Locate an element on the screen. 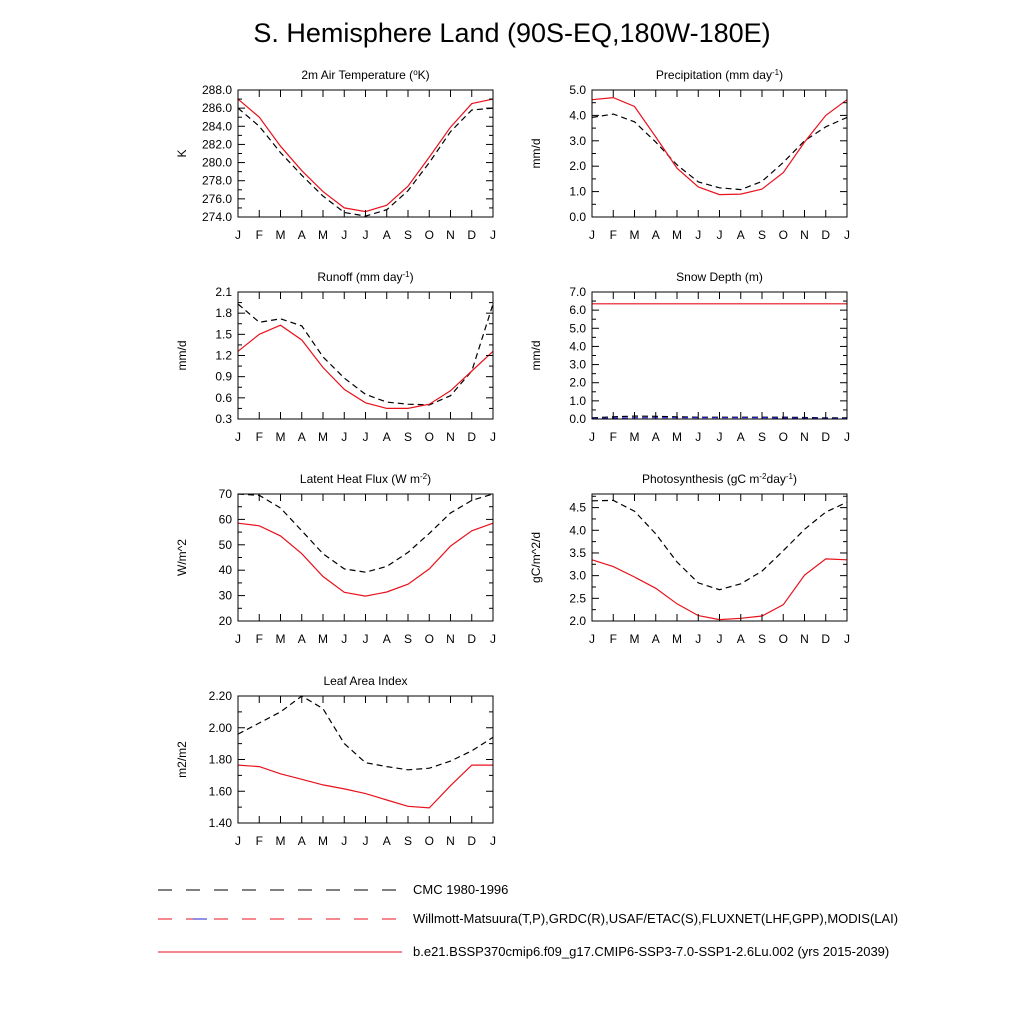  y-tick-label: 278.0 is located at coordinates (217, 181).